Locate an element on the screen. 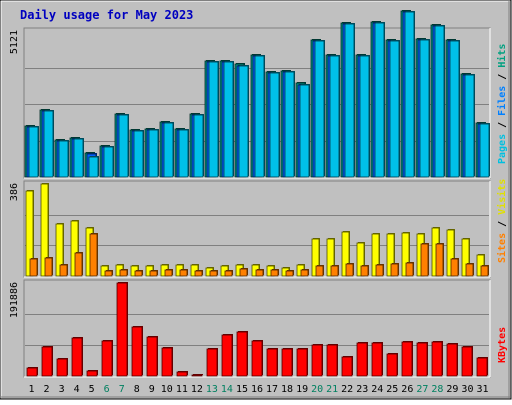  series-sites is located at coordinates (259, 255).